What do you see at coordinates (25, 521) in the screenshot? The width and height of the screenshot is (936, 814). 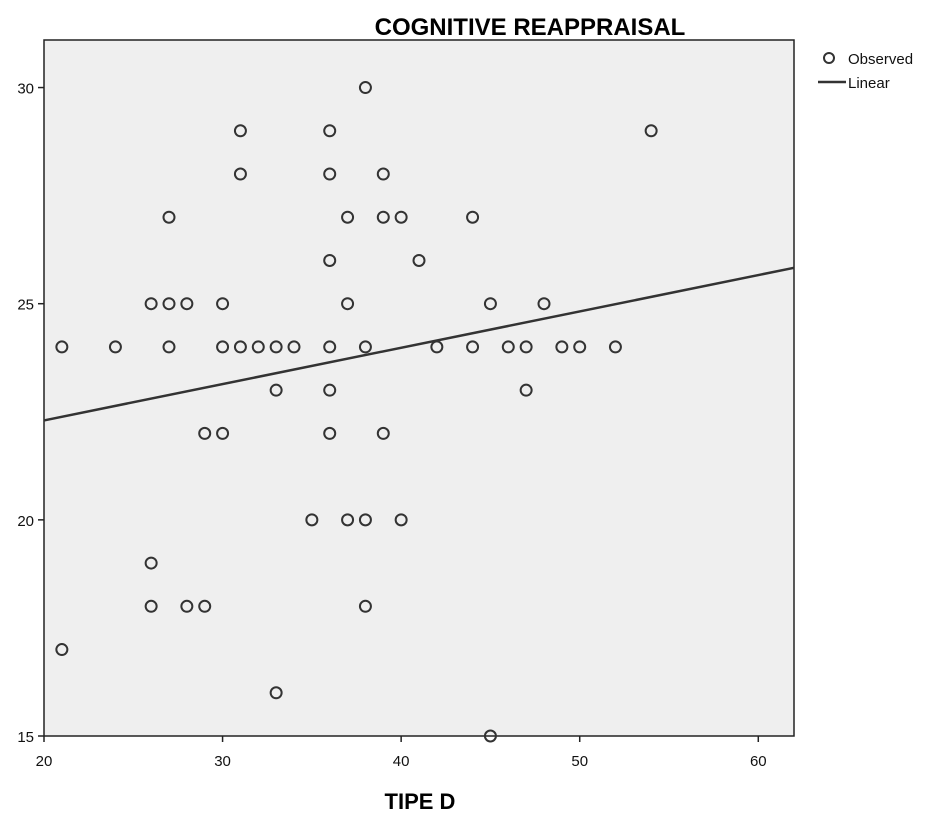 I see `y-tick-label: 20` at bounding box center [25, 521].